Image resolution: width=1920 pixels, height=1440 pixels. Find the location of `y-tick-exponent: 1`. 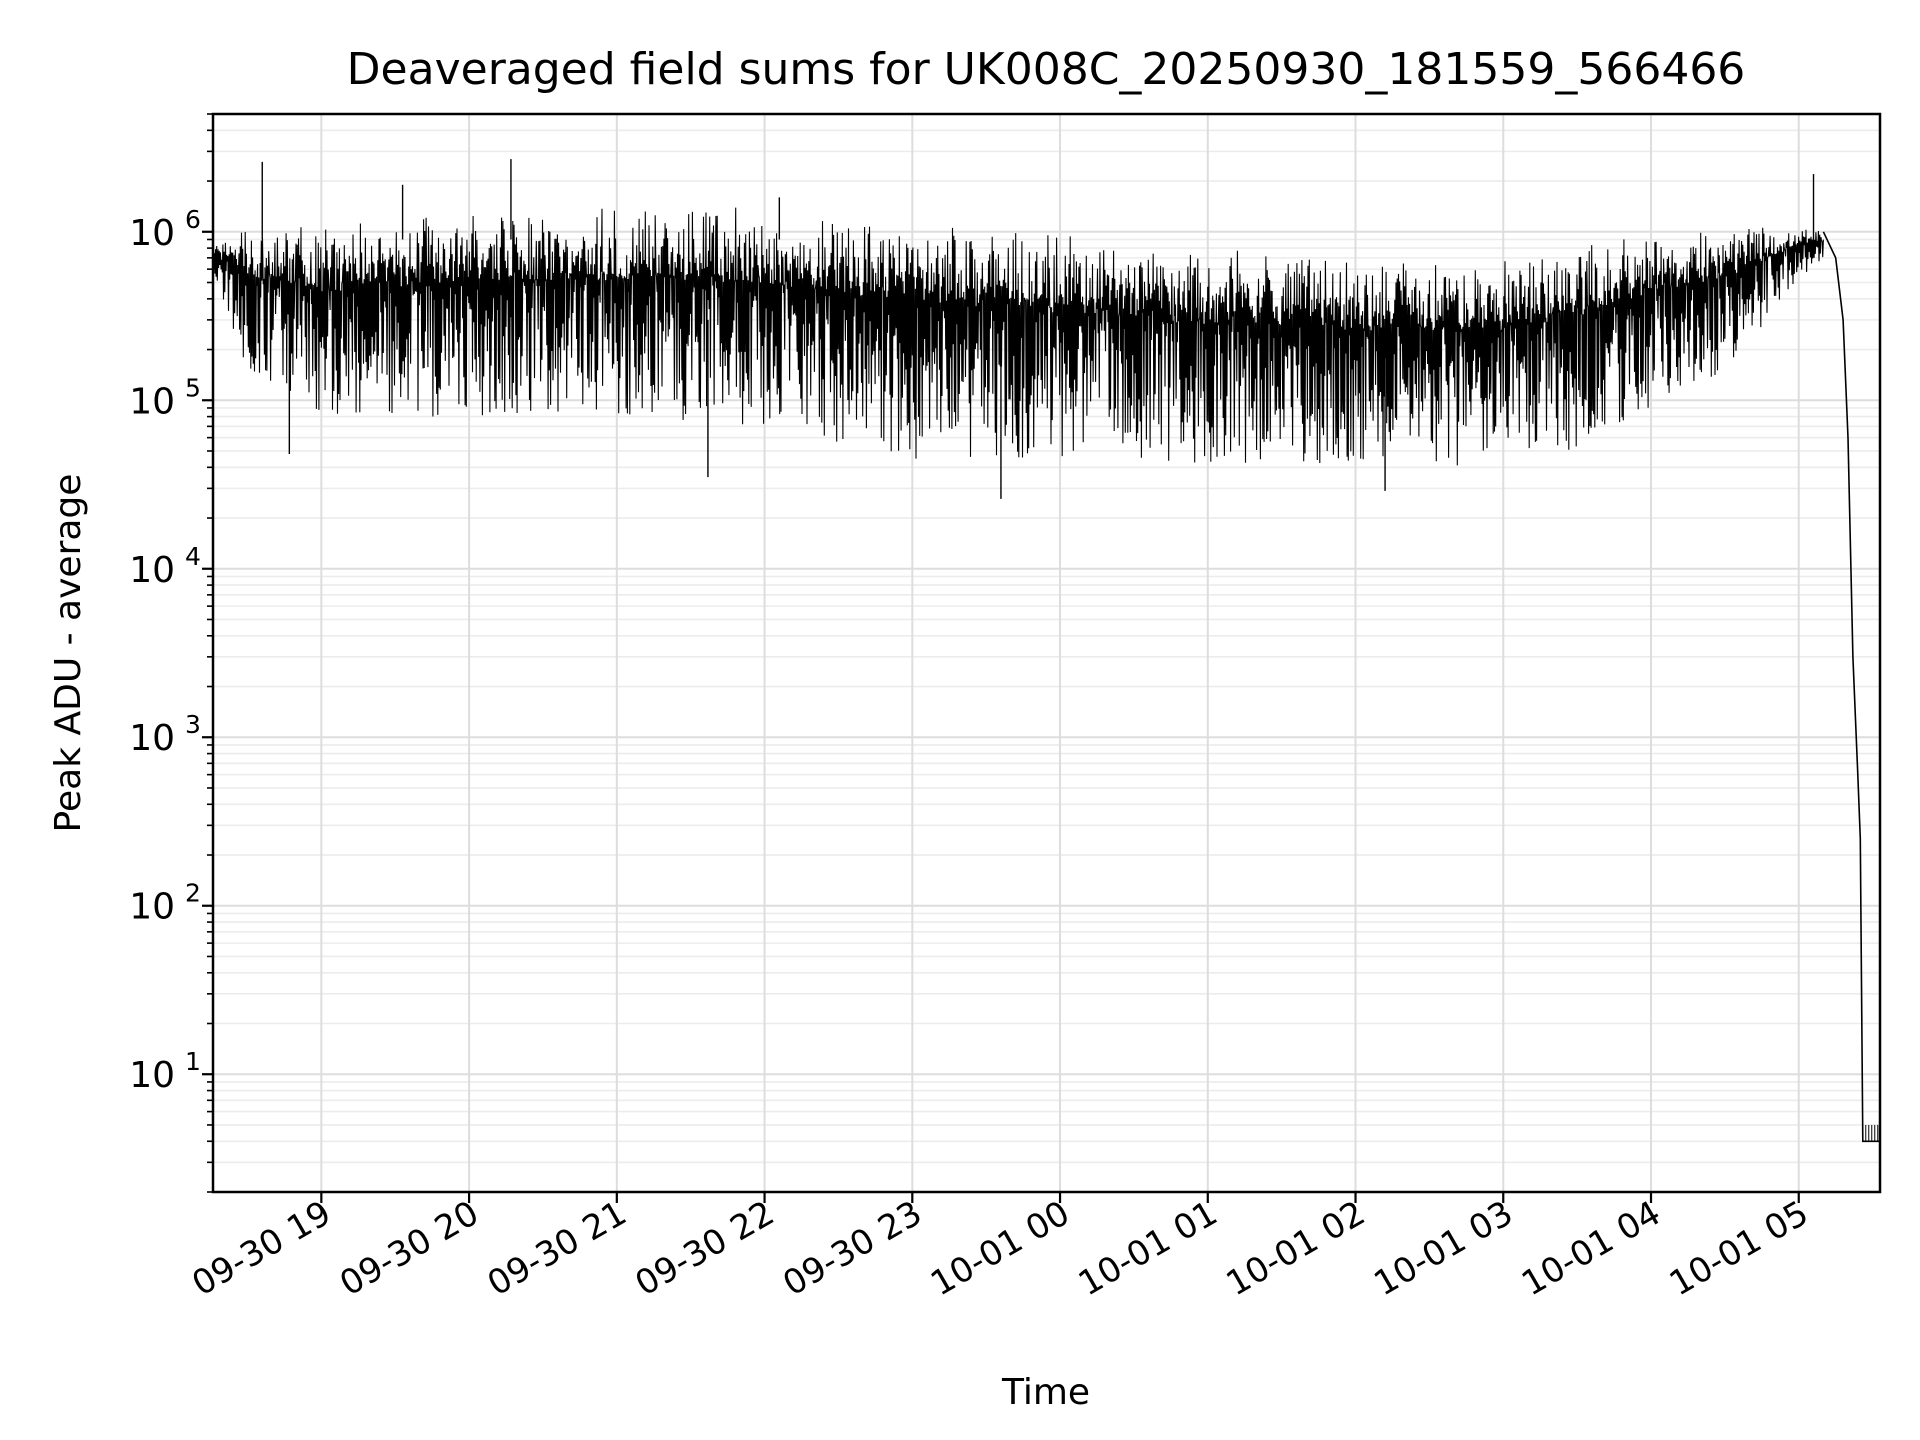

y-tick-exponent: 1 is located at coordinates (193, 1061).